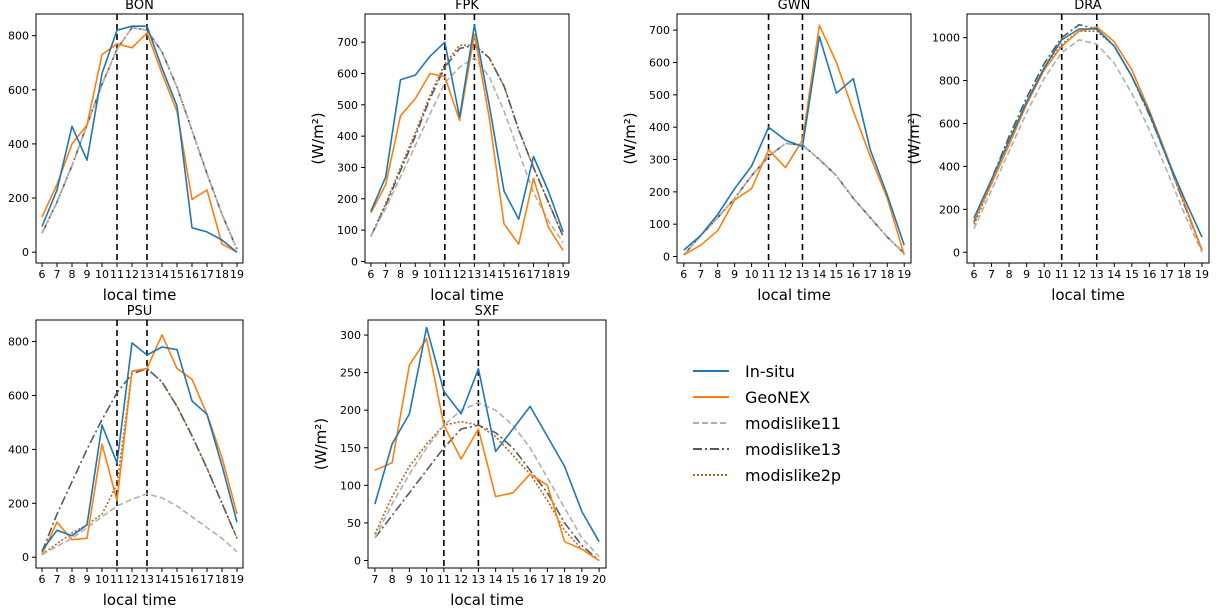 The width and height of the screenshot is (1229, 613). I want to click on y-tick-label: 1000, so click(946, 38).